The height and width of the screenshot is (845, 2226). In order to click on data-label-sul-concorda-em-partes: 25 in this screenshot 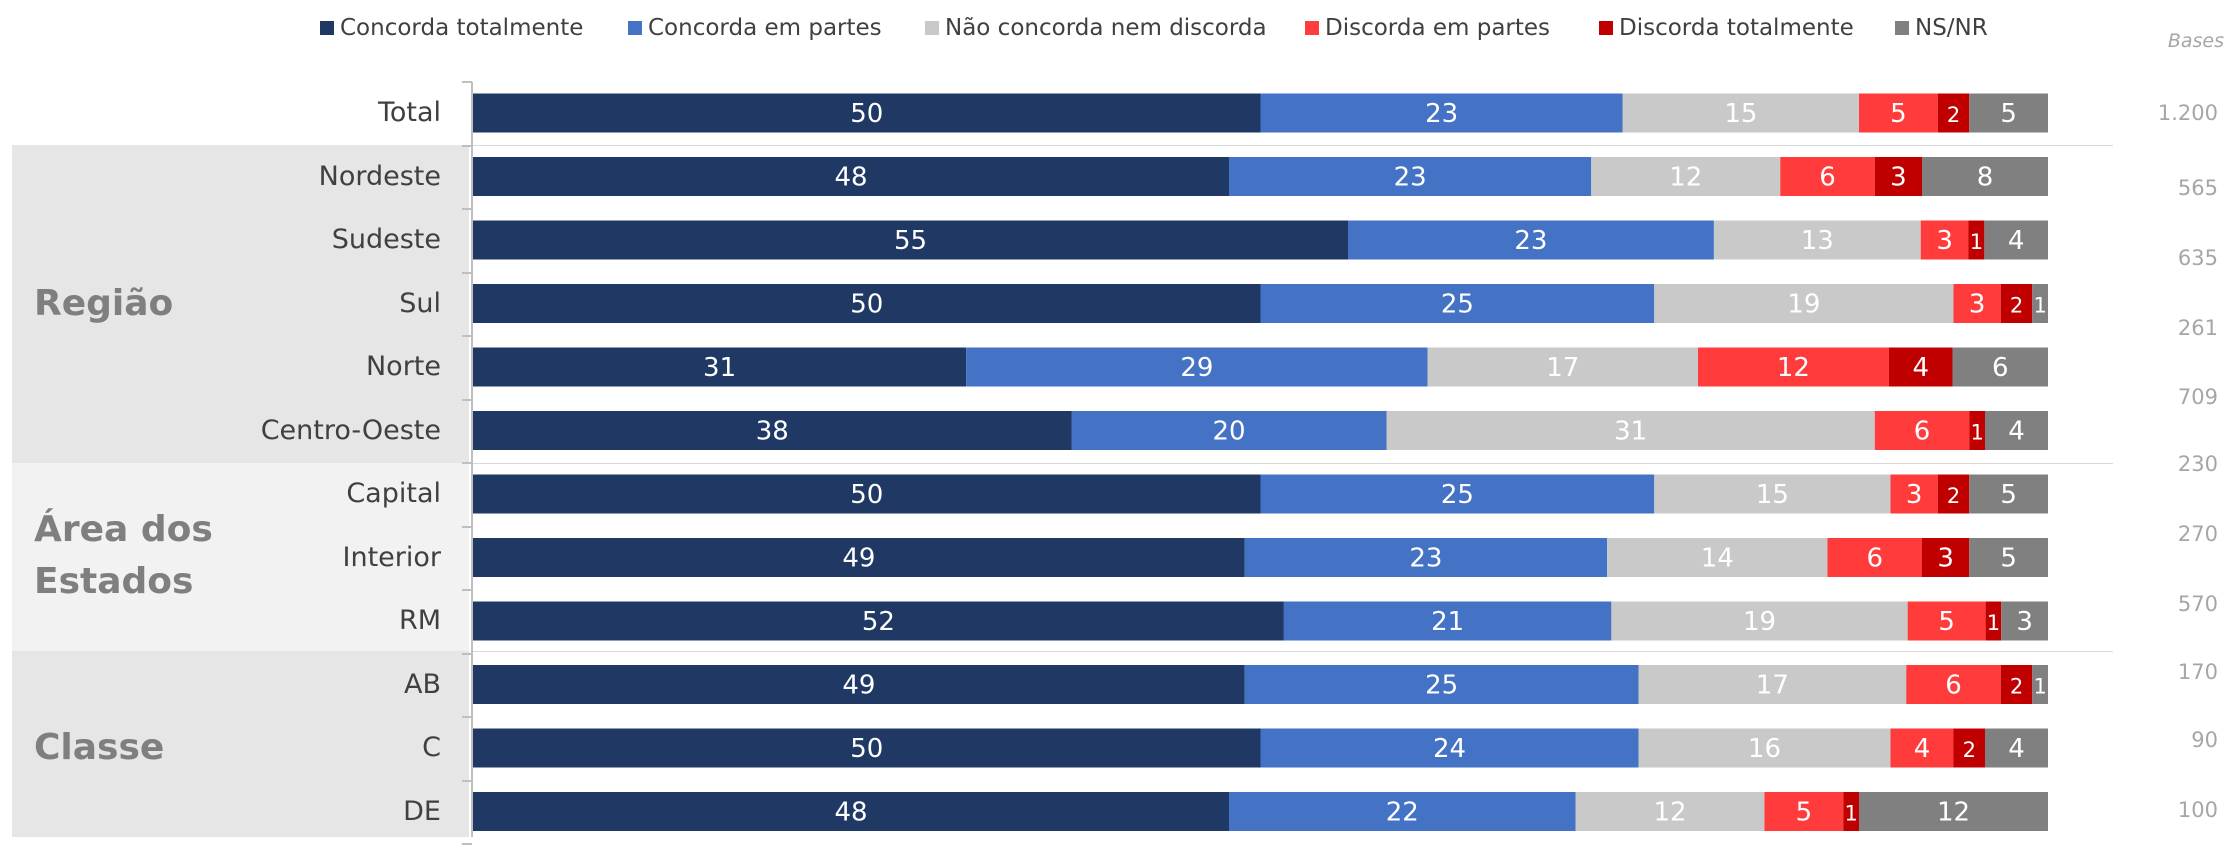, I will do `click(1457, 305)`.